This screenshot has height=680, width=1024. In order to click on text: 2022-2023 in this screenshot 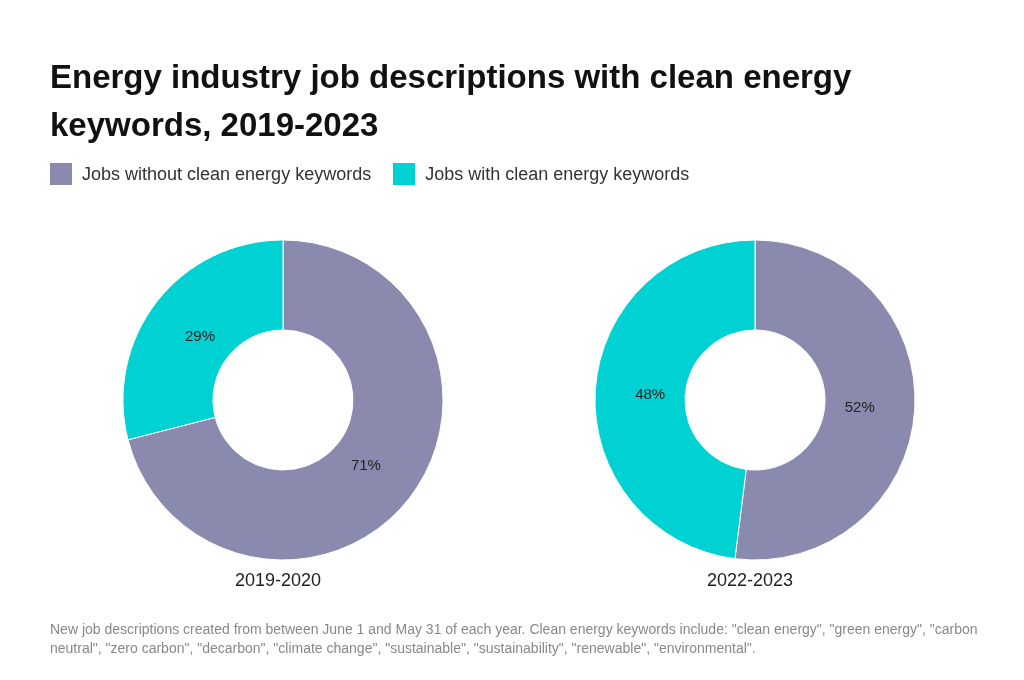, I will do `click(750, 580)`.